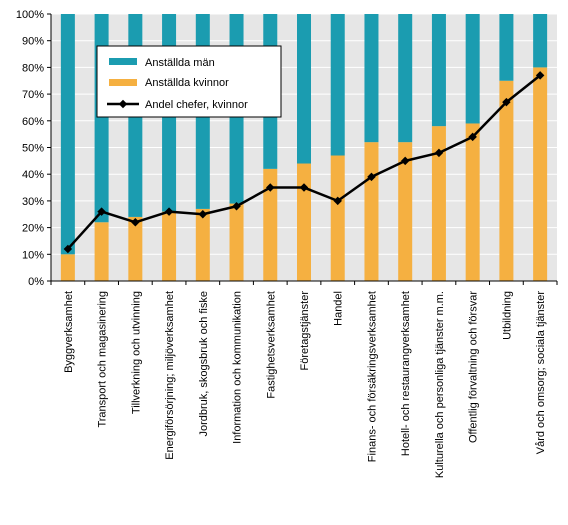 The height and width of the screenshot is (525, 568). What do you see at coordinates (36, 282) in the screenshot?
I see `y-tick-label: 0%` at bounding box center [36, 282].